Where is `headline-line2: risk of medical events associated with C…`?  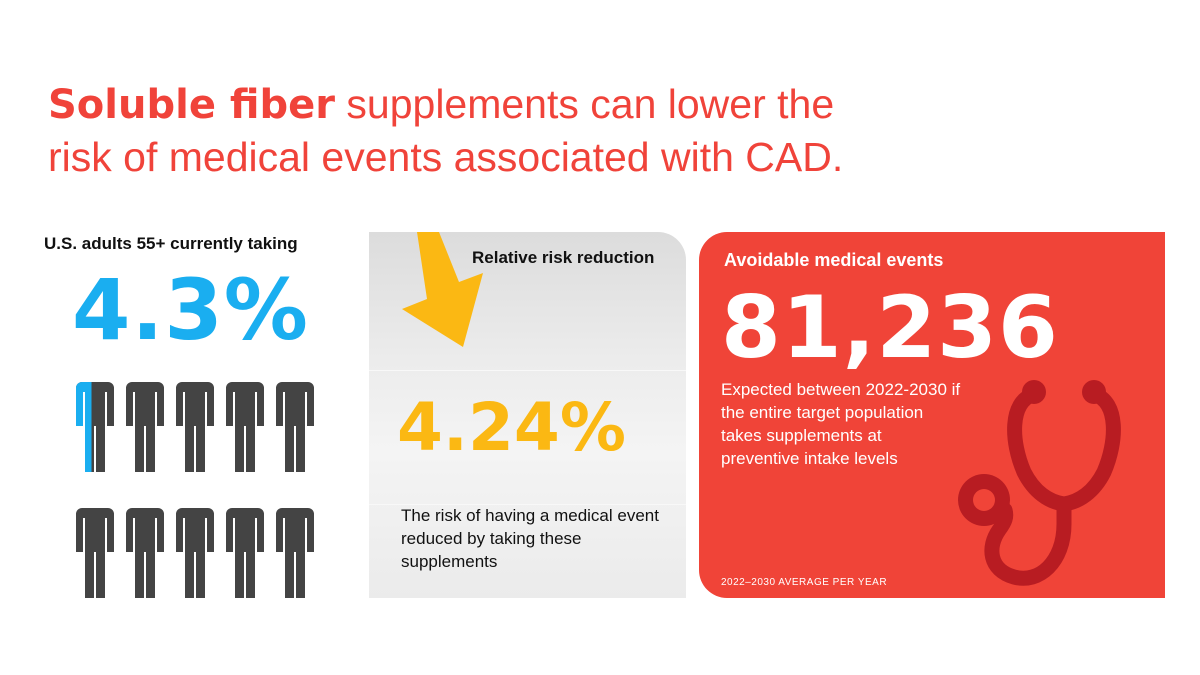
headline-line2: risk of medical events associated with C… is located at coordinates (446, 157).